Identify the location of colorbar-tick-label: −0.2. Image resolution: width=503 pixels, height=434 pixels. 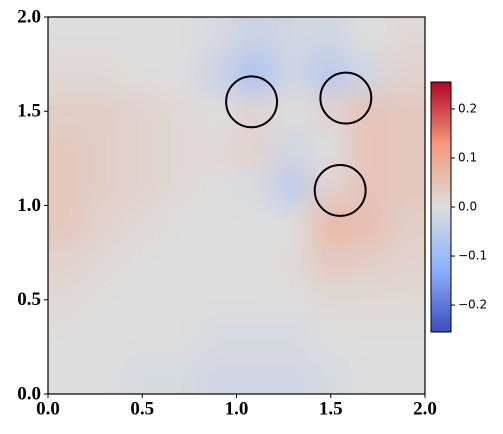
(472, 305).